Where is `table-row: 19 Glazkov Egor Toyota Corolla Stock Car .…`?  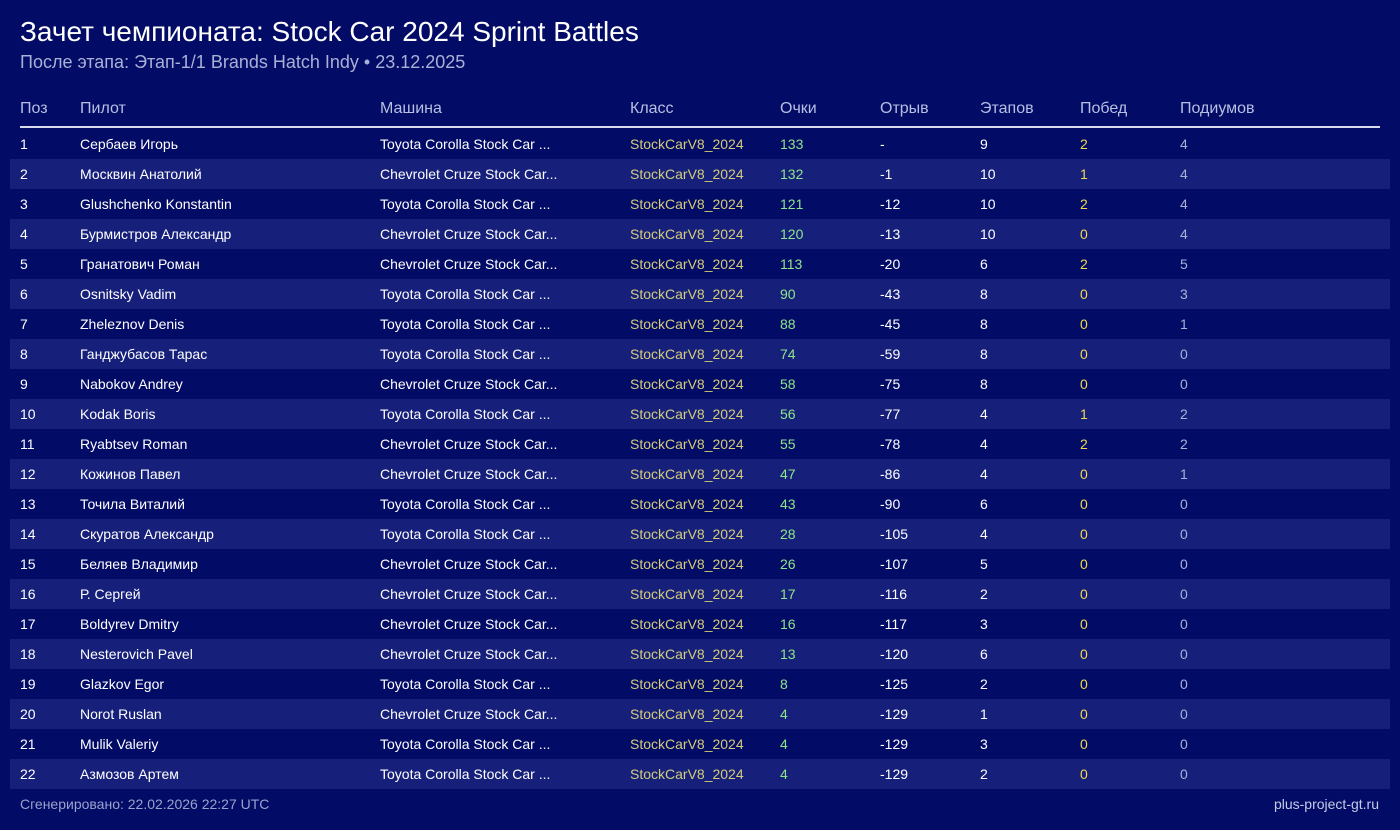 table-row: 19 Glazkov Egor Toyota Corolla Stock Car .… is located at coordinates (700, 684).